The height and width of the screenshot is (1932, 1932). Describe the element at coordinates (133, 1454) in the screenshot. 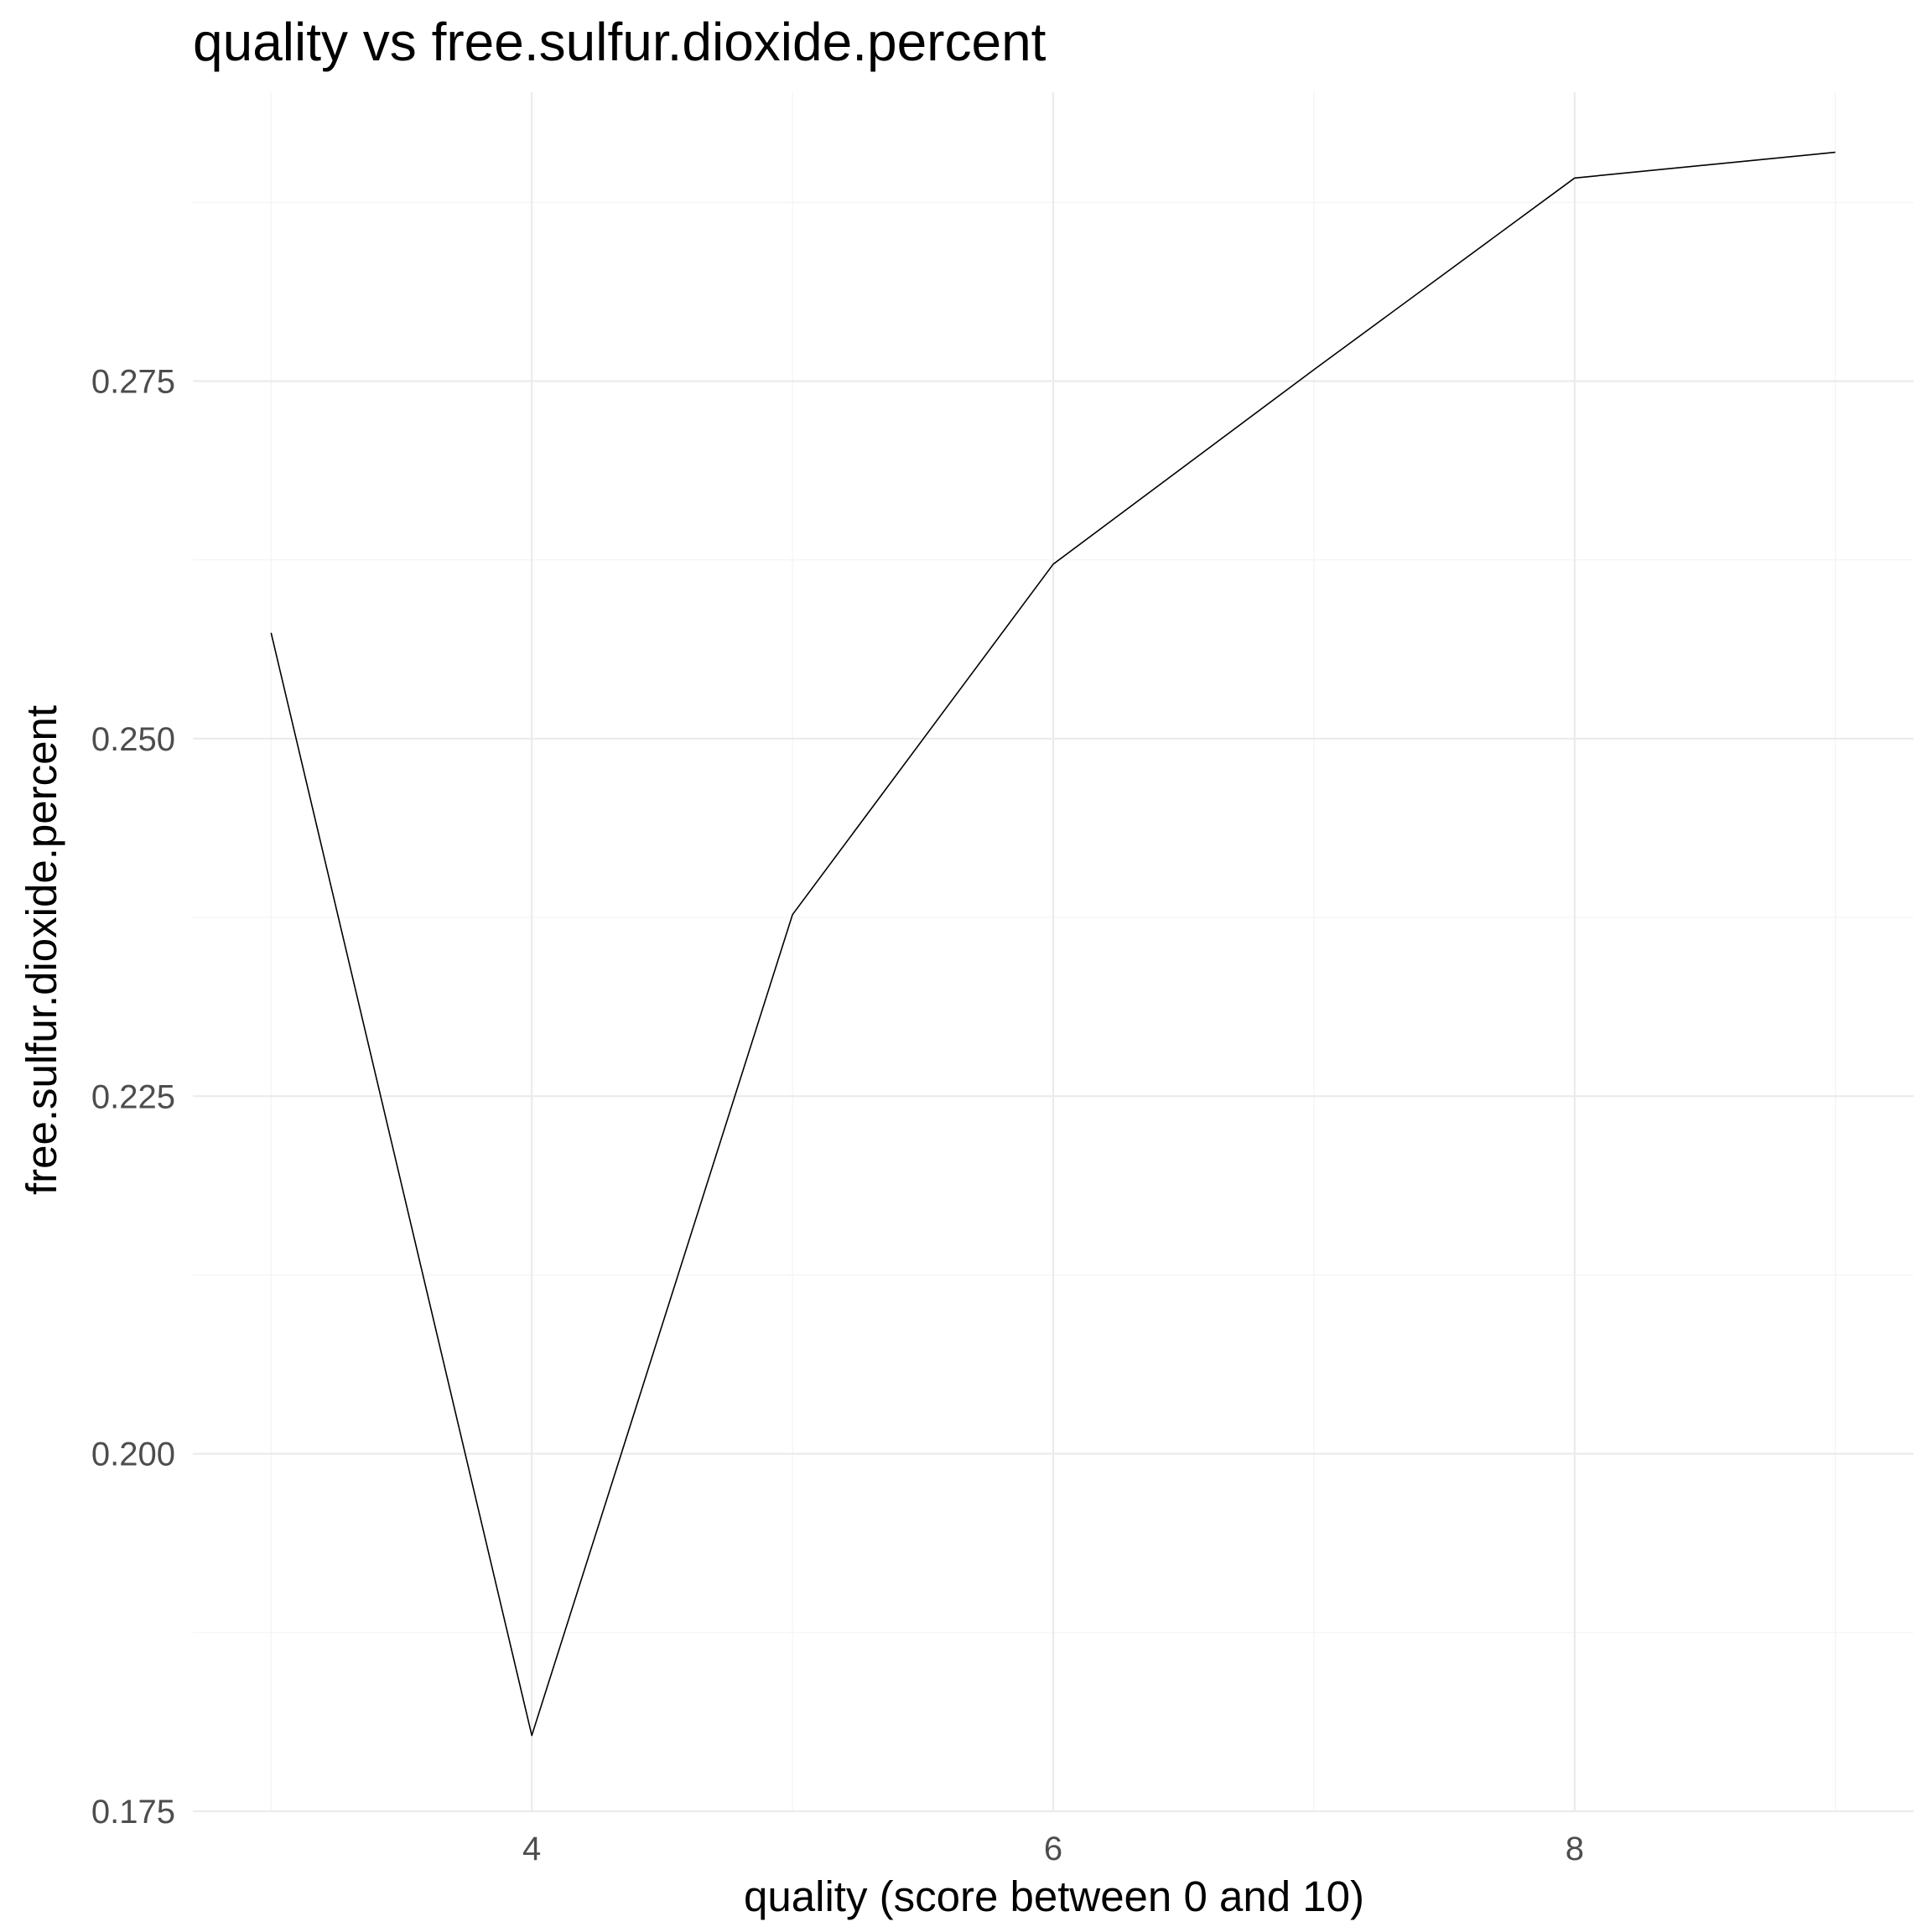

I see `y-tick-label: 0.200` at that location.